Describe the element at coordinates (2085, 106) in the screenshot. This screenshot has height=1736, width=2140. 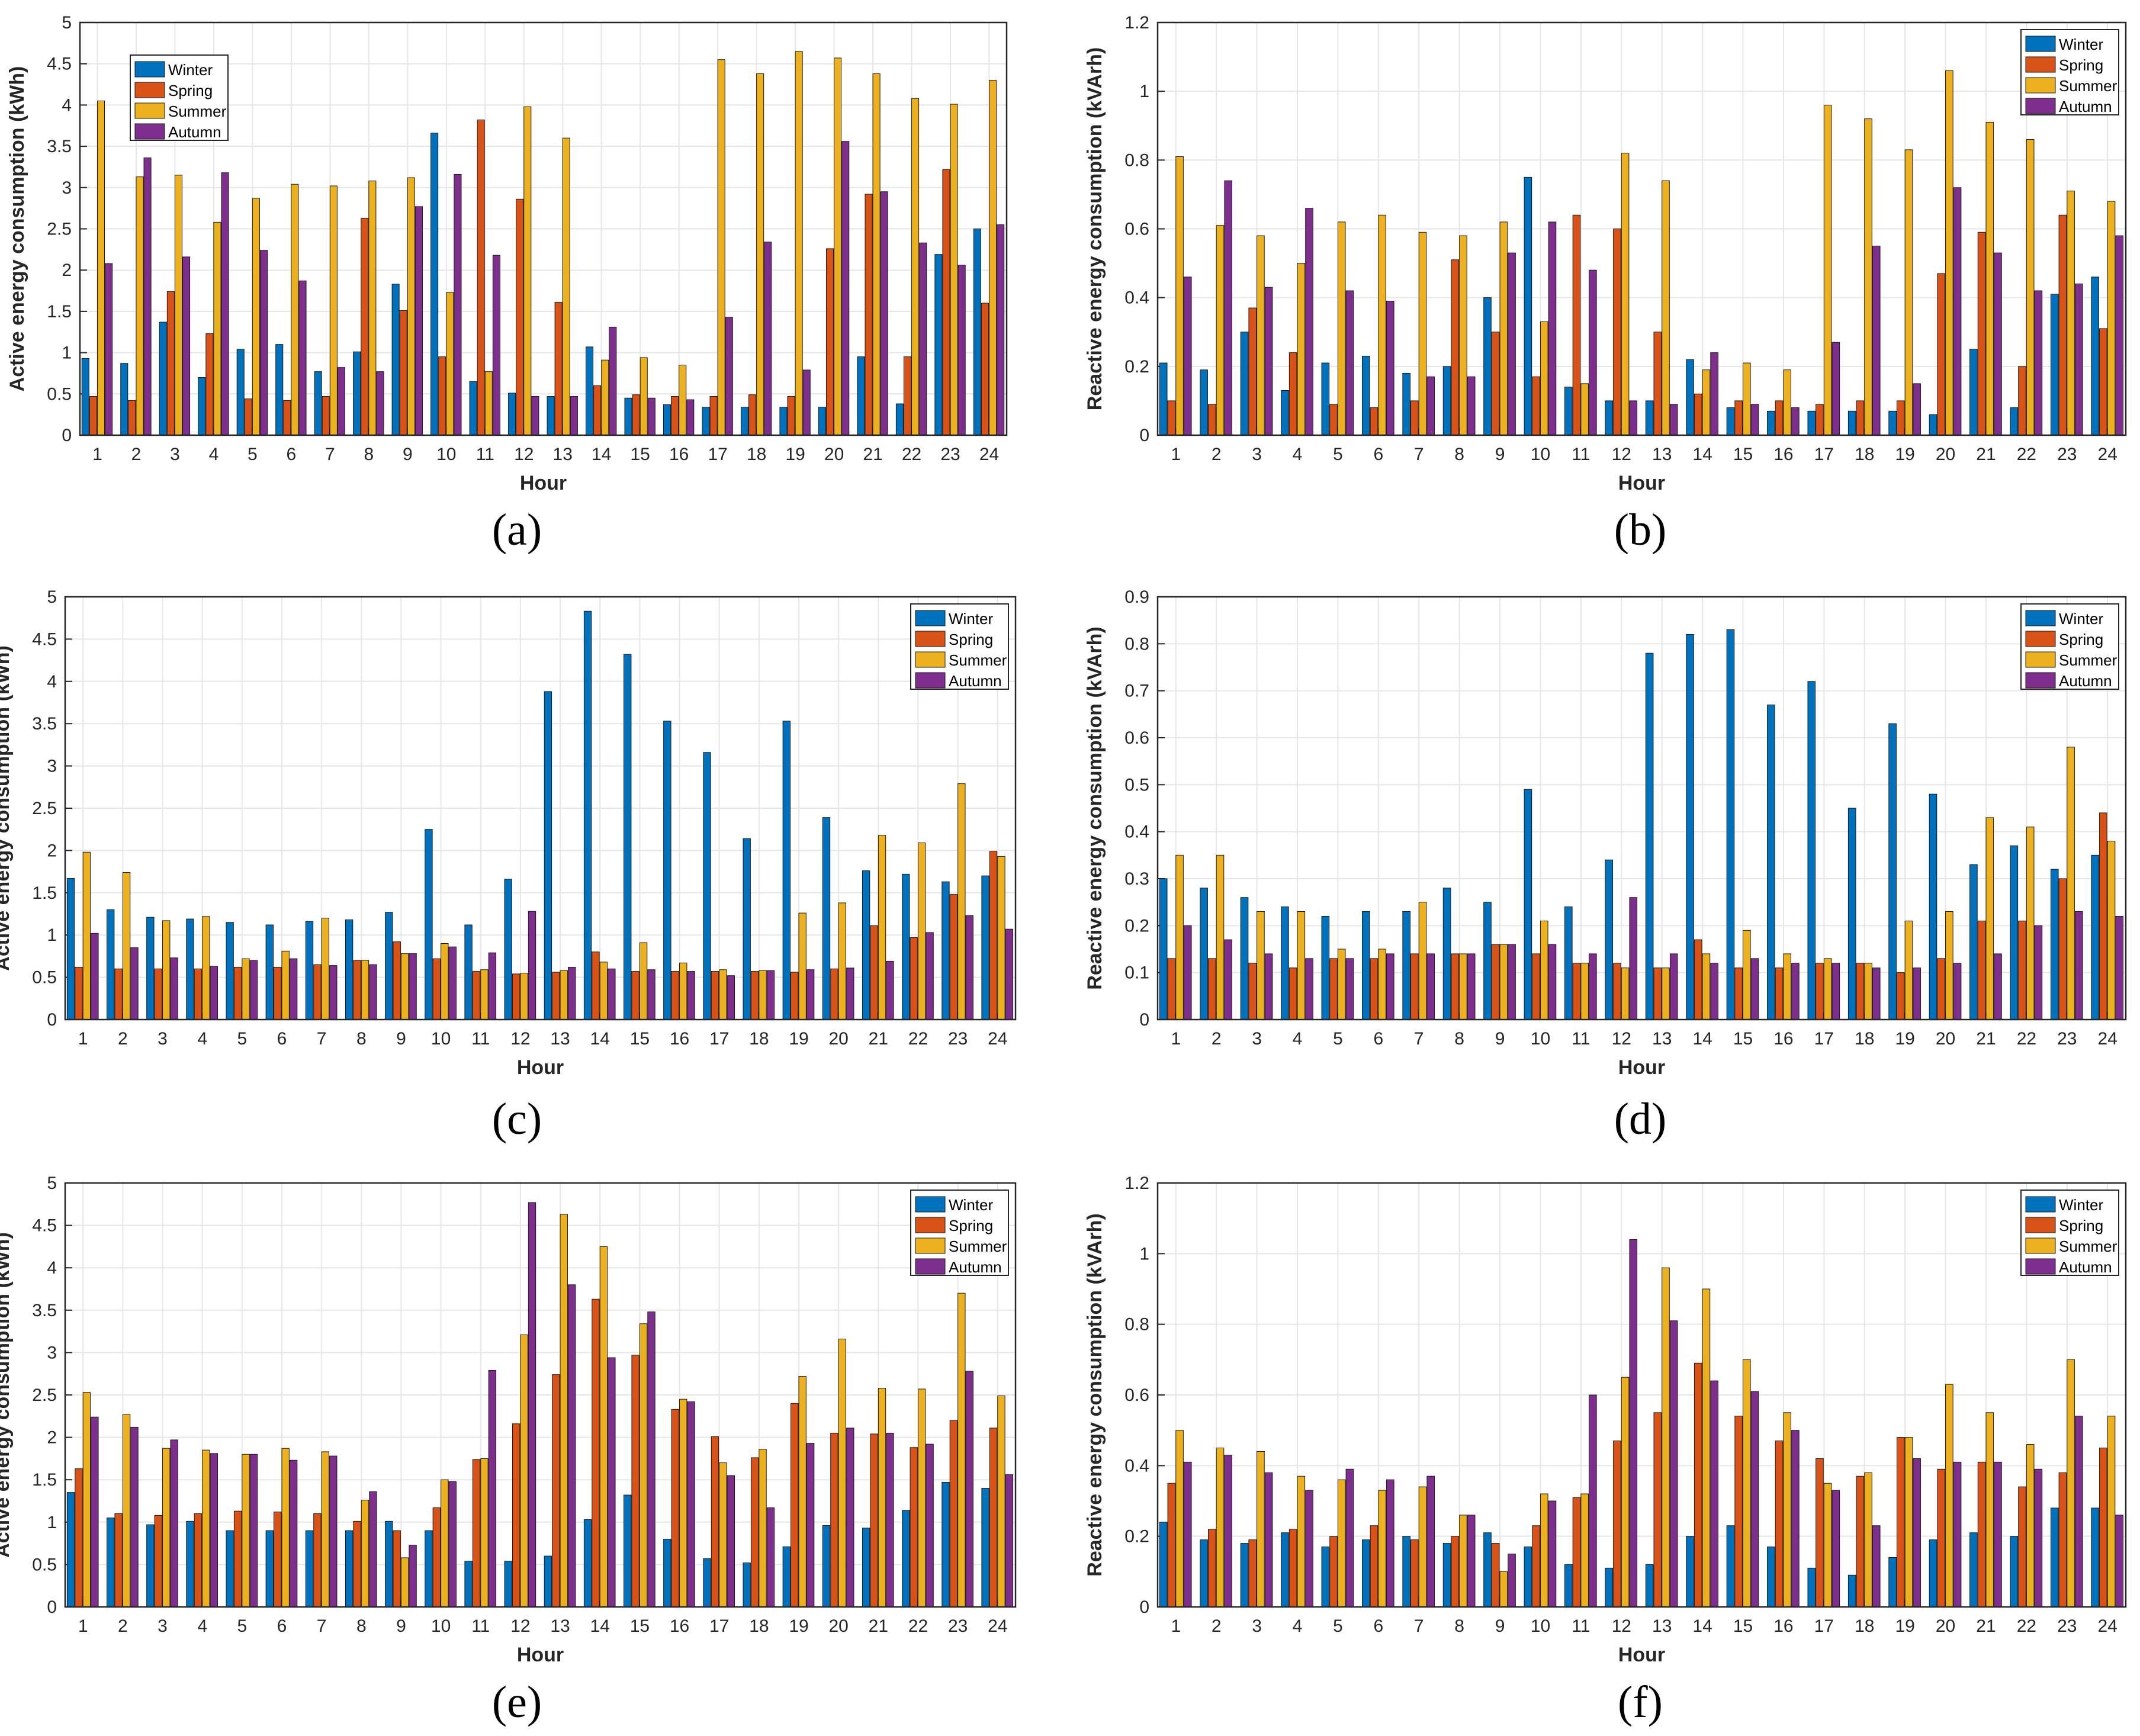
I see `legend-label-autumn: Autumn` at that location.